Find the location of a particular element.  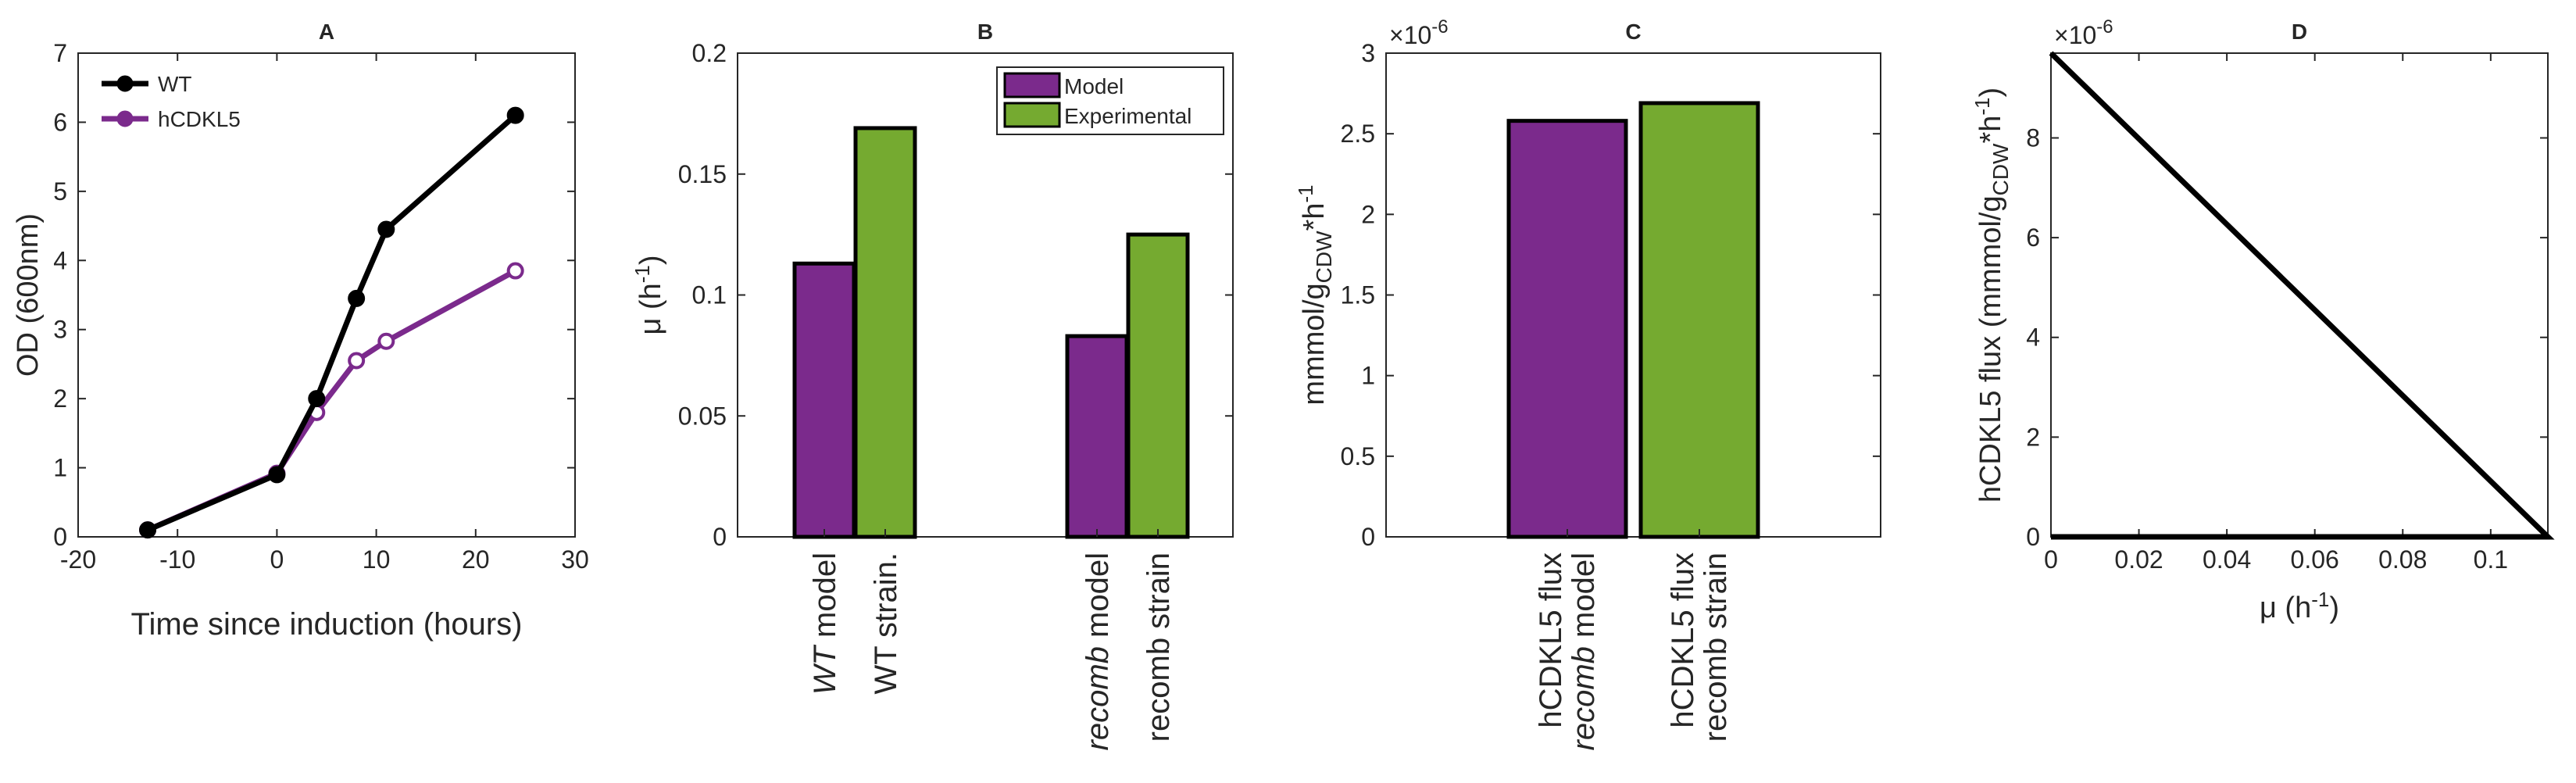

x-axis-label: Time since induction (hours) is located at coordinates (327, 624).